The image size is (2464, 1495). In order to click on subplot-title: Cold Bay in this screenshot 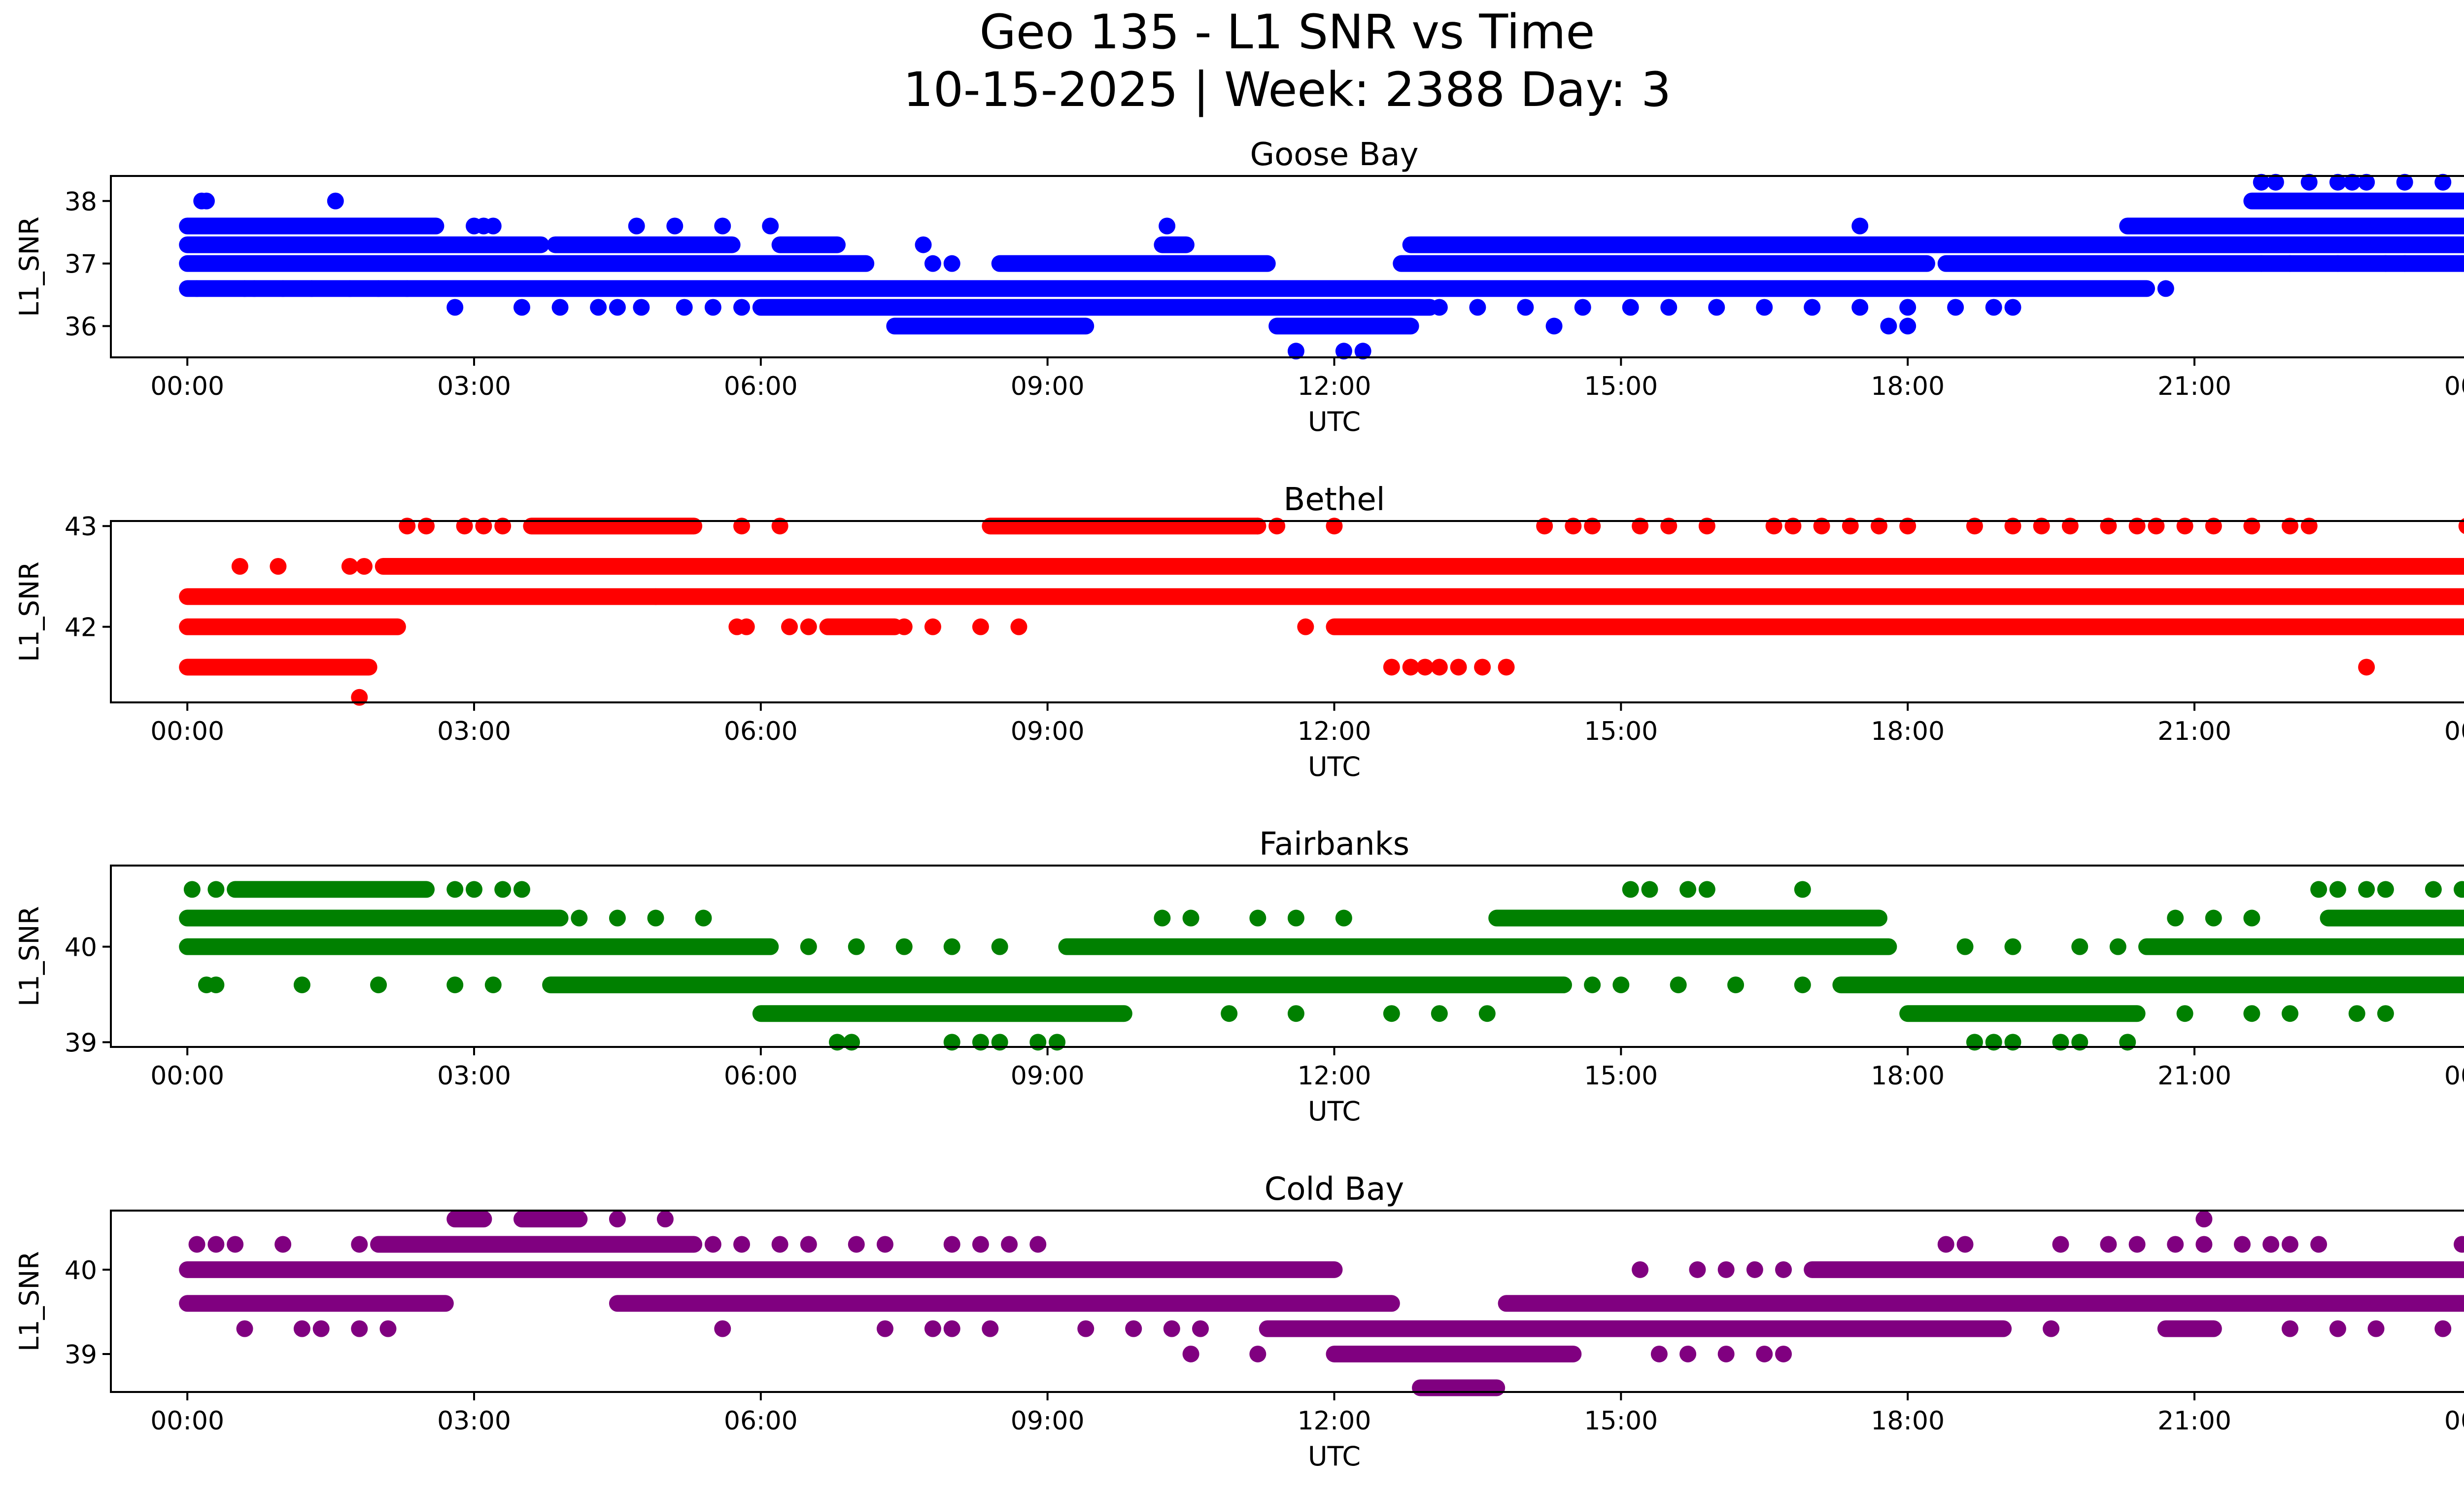, I will do `click(1334, 1189)`.